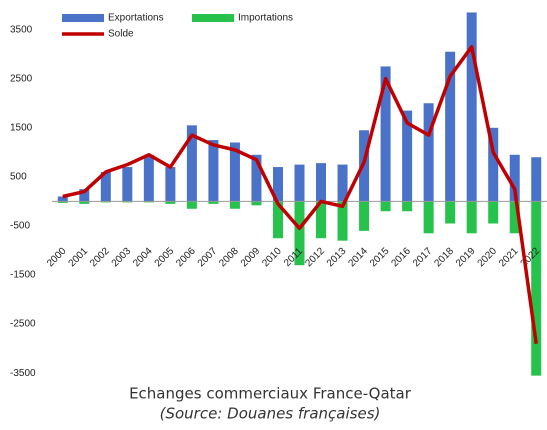 The width and height of the screenshot is (547, 430). Describe the element at coordinates (444, 257) in the screenshot. I see `x-tick-label: 2018` at that location.